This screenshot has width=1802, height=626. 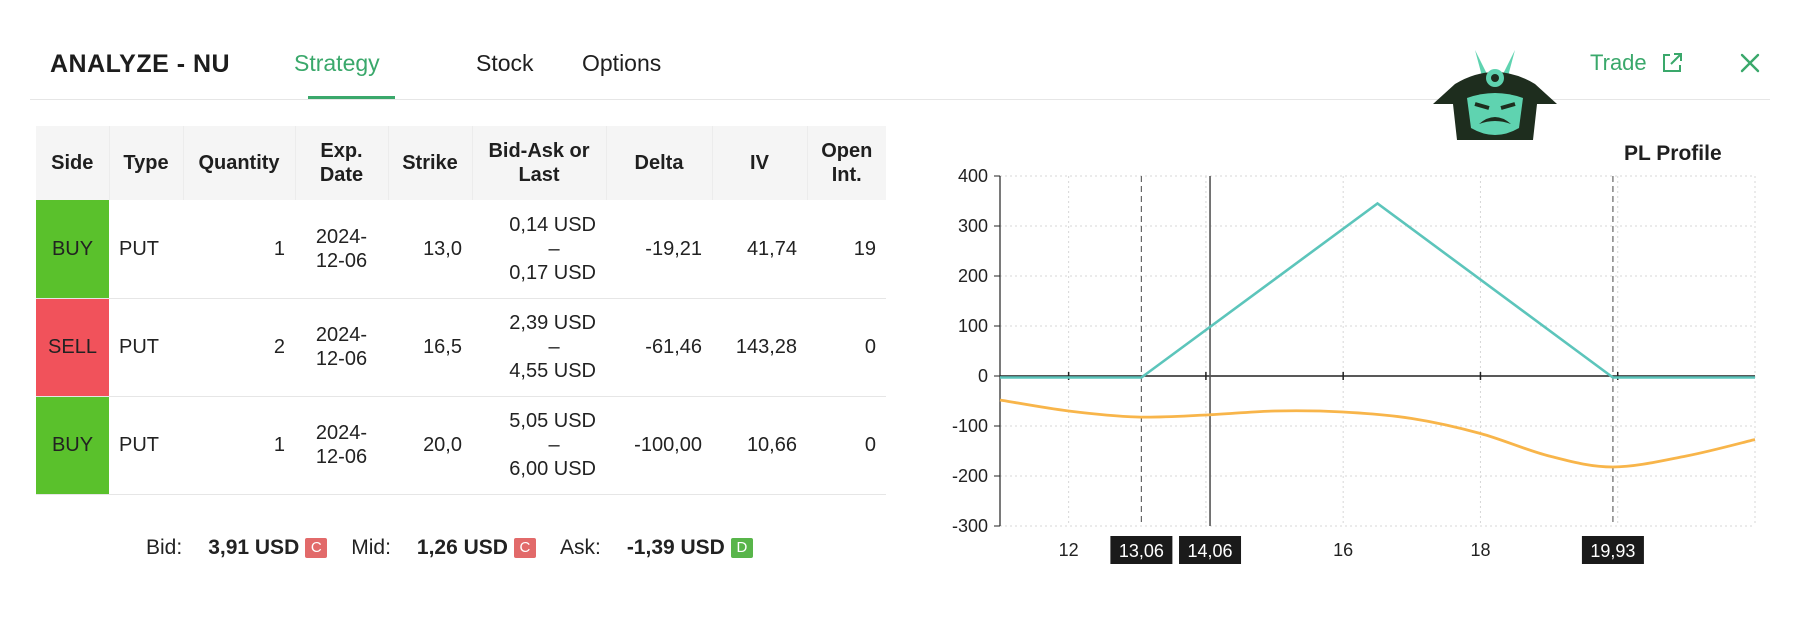 I want to click on x-marker-label: 13,06, so click(x=1141, y=551).